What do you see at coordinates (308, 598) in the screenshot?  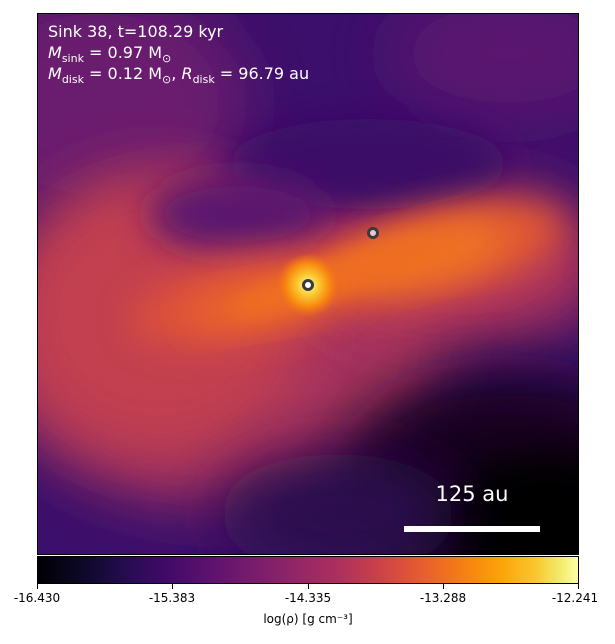 I see `colorbar-tick-label: -14.335` at bounding box center [308, 598].